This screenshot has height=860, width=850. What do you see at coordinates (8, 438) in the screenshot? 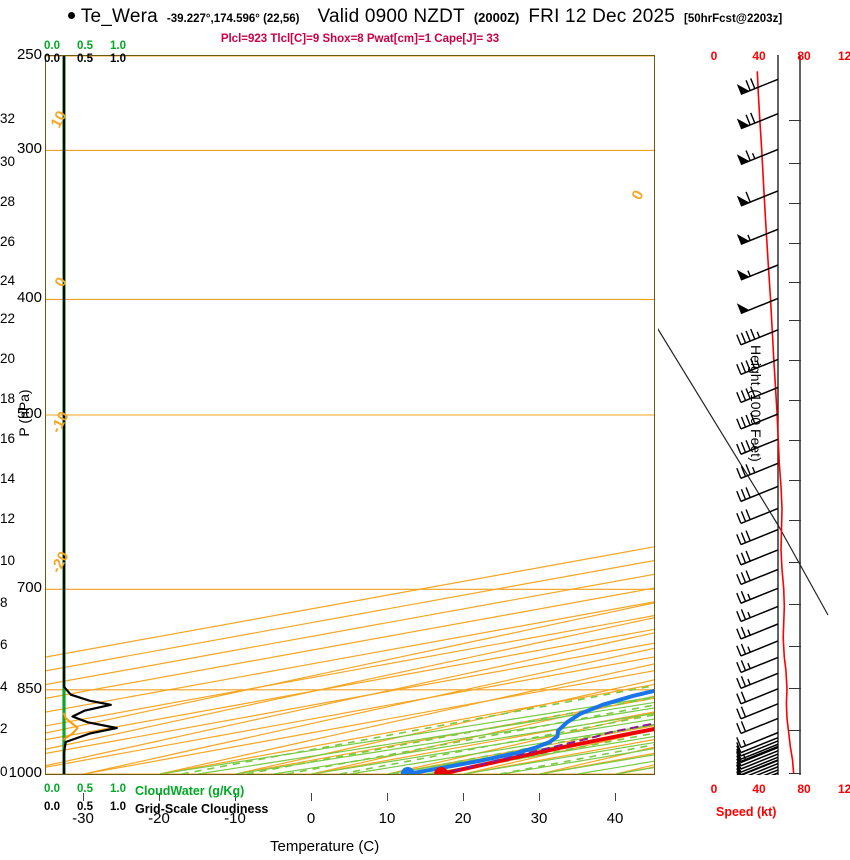
I see `height-tick-16: 16` at bounding box center [8, 438].